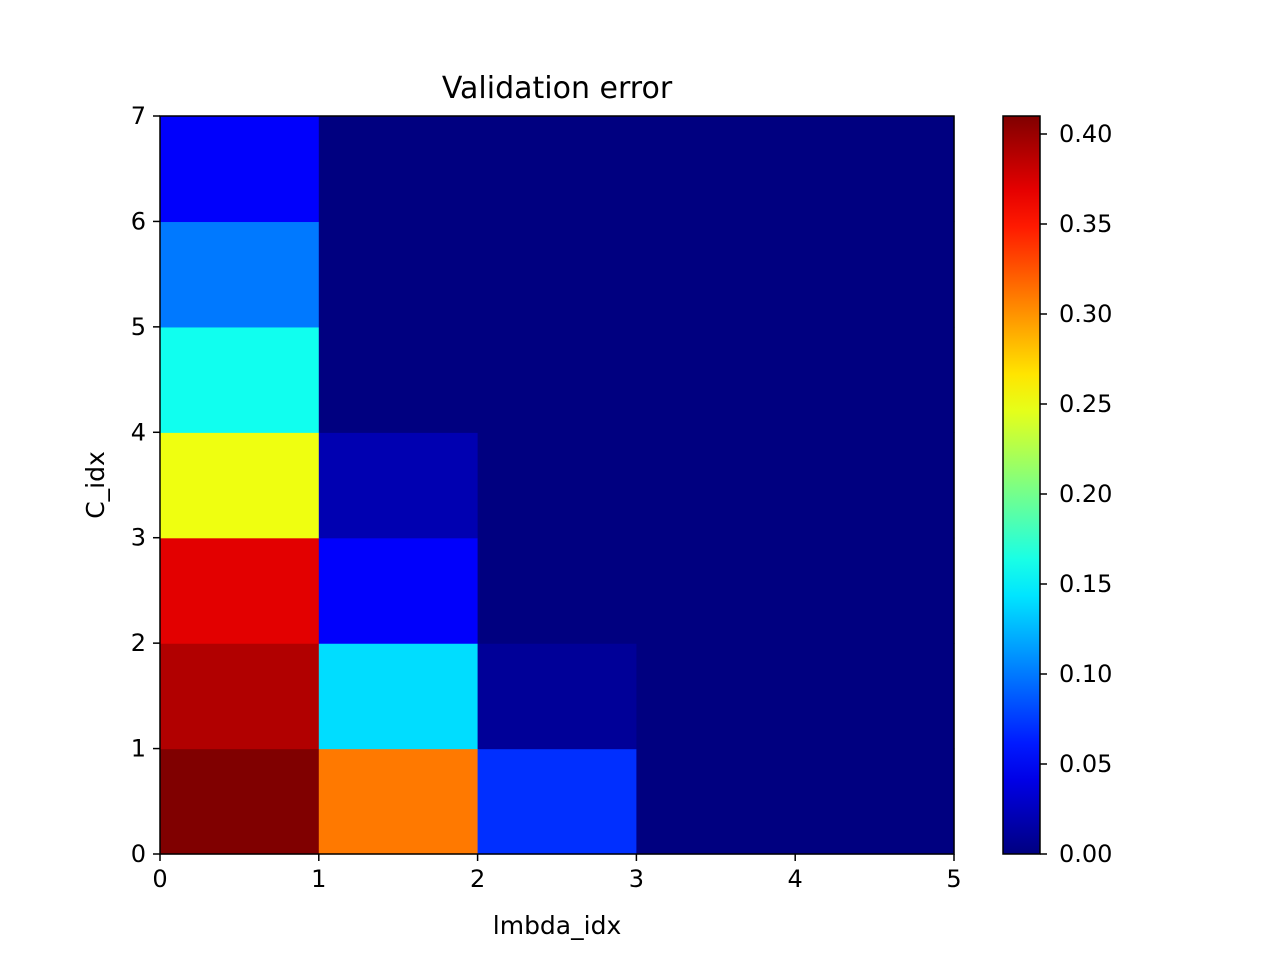  I want to click on y-tick-label: 7, so click(138, 116).